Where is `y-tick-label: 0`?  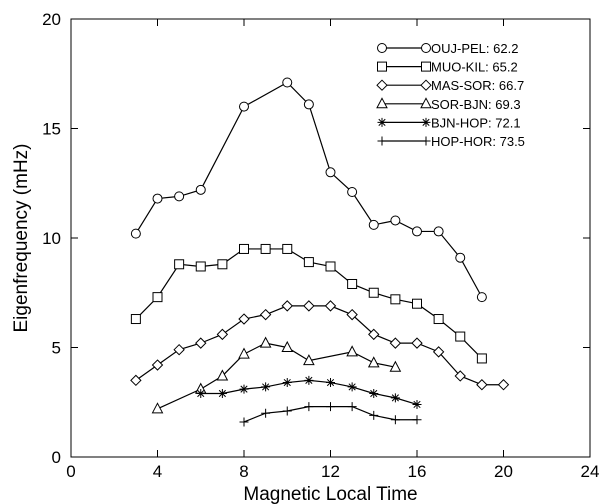 y-tick-label: 0 is located at coordinates (56, 457).